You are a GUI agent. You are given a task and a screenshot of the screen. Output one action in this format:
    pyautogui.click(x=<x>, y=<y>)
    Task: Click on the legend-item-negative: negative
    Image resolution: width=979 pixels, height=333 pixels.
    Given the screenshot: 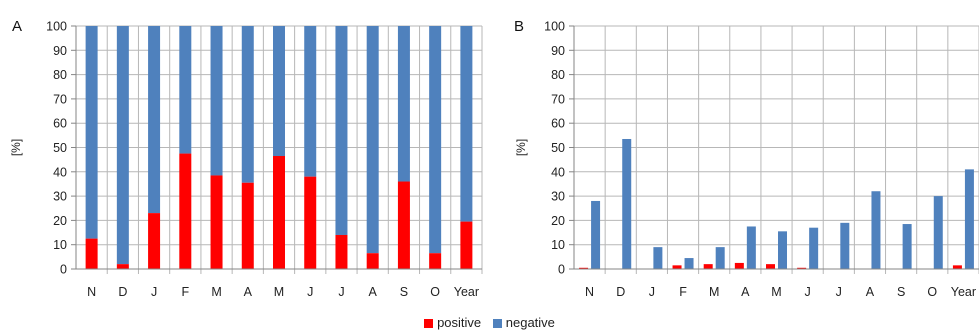 What is the action you would take?
    pyautogui.click(x=523, y=323)
    